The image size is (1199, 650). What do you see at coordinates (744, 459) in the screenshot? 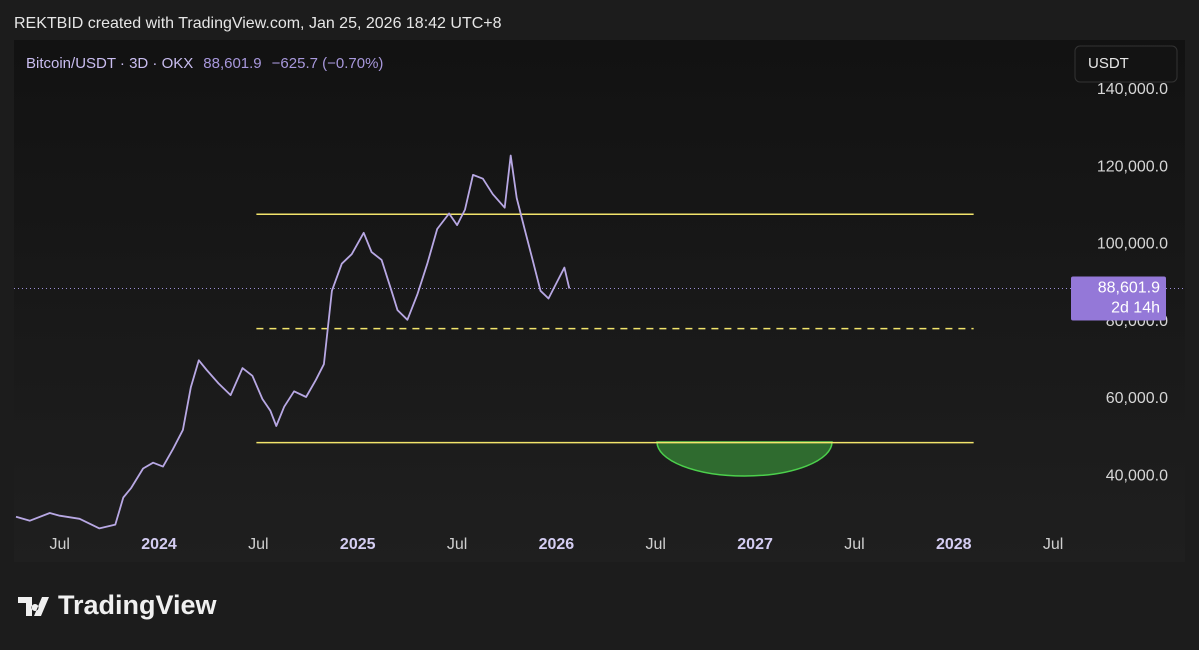
I see `arc-drawing` at bounding box center [744, 459].